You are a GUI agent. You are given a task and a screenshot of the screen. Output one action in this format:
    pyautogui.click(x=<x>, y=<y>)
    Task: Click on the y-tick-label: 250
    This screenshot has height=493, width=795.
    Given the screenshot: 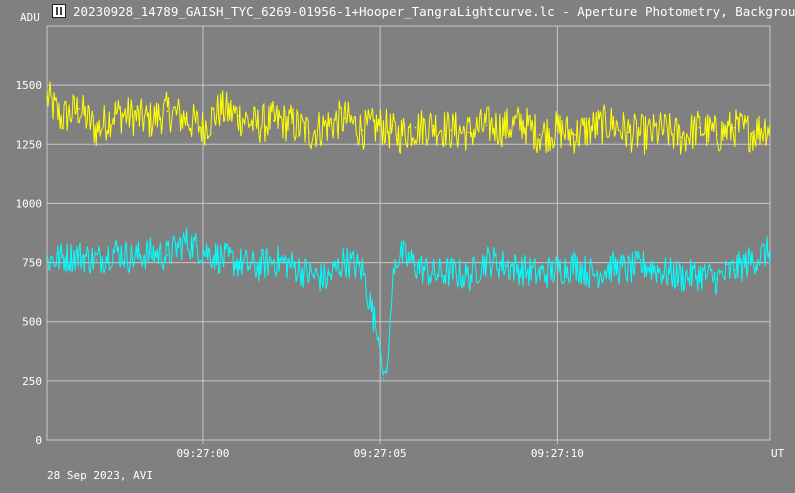 What is the action you would take?
    pyautogui.click(x=32, y=381)
    